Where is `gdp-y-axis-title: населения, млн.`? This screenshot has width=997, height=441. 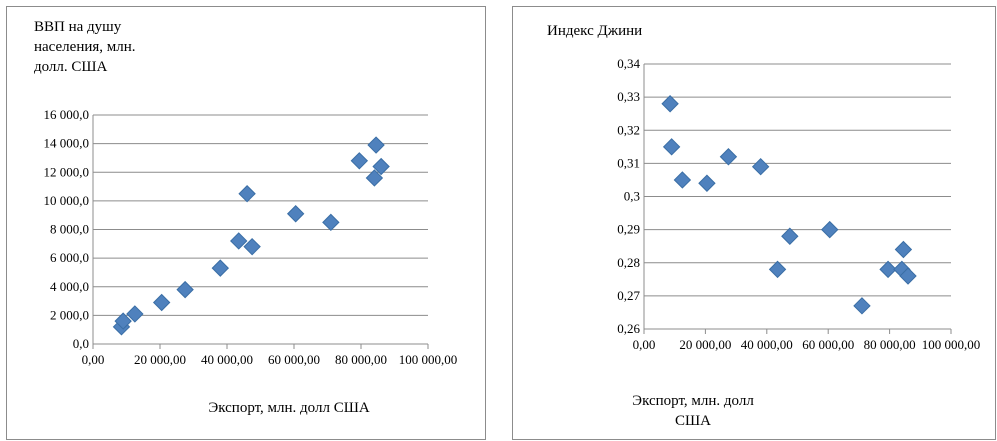
gdp-y-axis-title: населения, млн. is located at coordinates (85, 47).